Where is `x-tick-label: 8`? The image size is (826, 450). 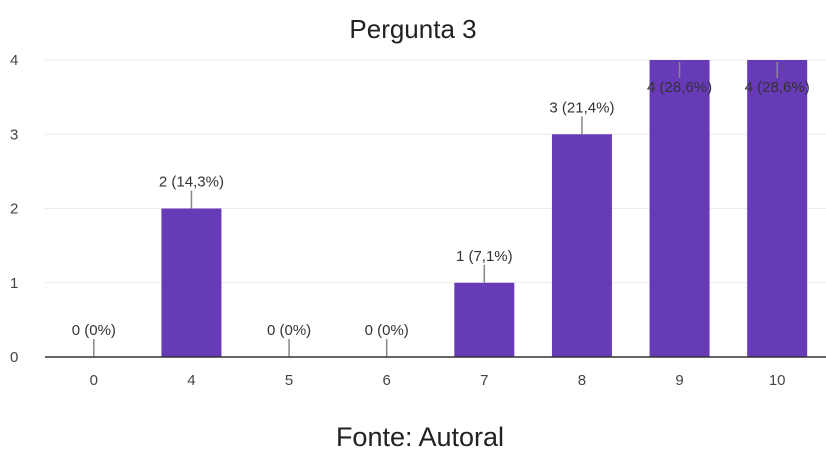
x-tick-label: 8 is located at coordinates (582, 380).